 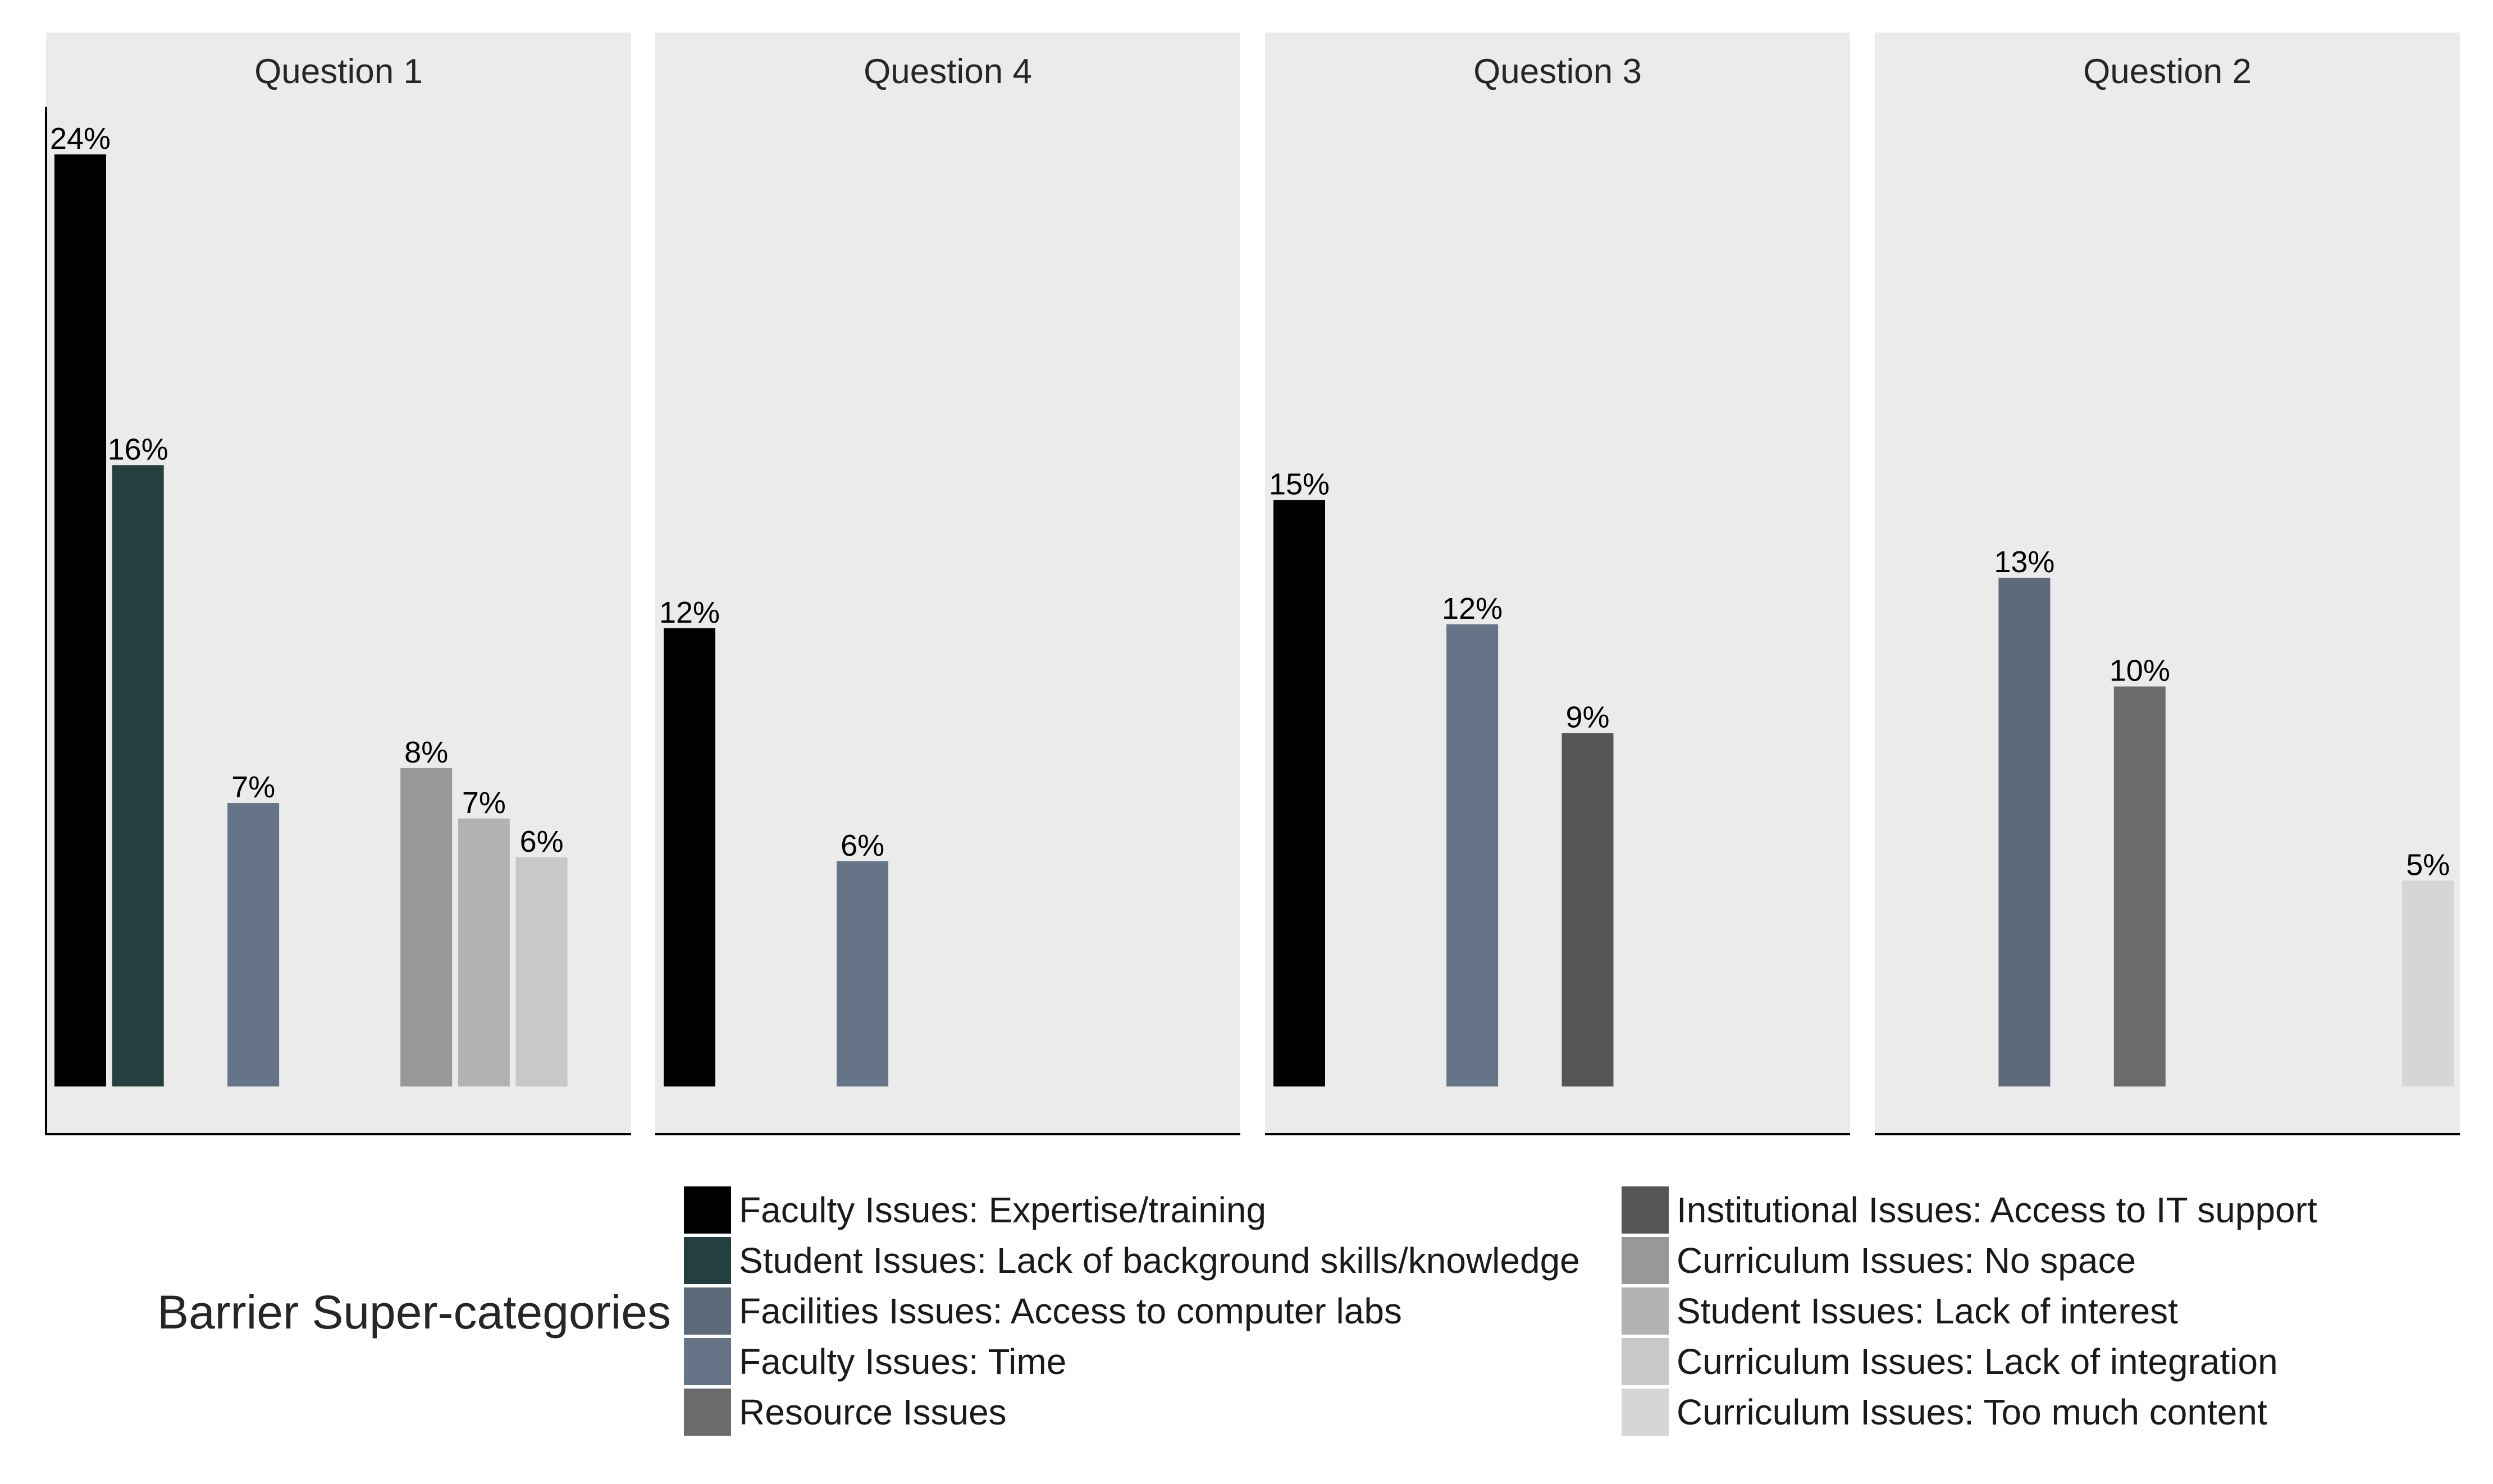 What do you see at coordinates (1978, 1361) in the screenshot?
I see `legend-label: Curriculum Issues: Lack of integration` at bounding box center [1978, 1361].